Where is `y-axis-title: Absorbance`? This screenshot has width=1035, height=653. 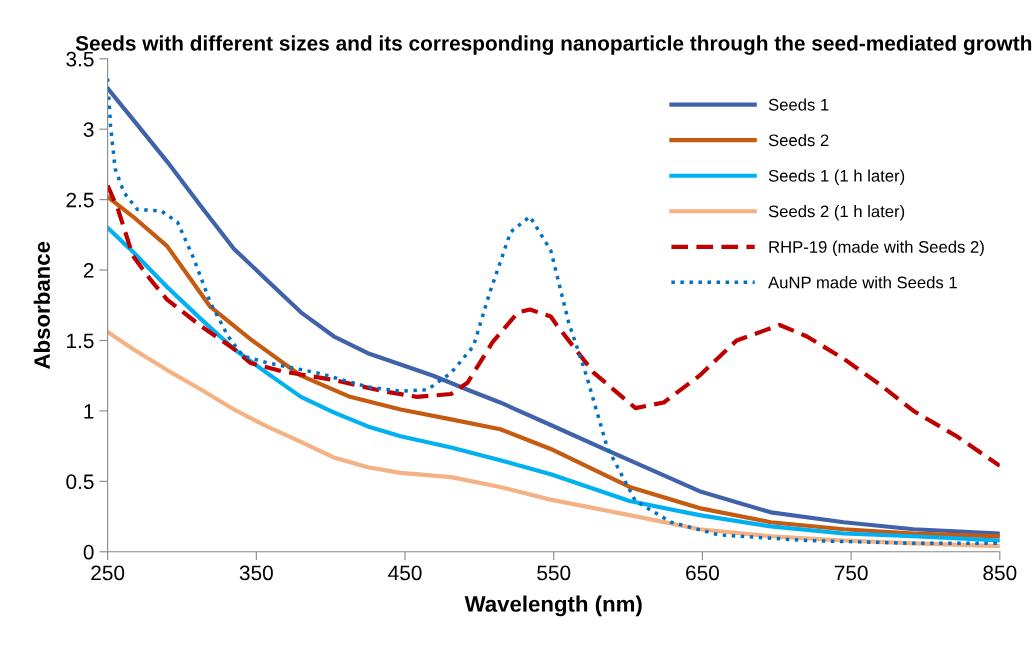
y-axis-title: Absorbance is located at coordinates (41, 305).